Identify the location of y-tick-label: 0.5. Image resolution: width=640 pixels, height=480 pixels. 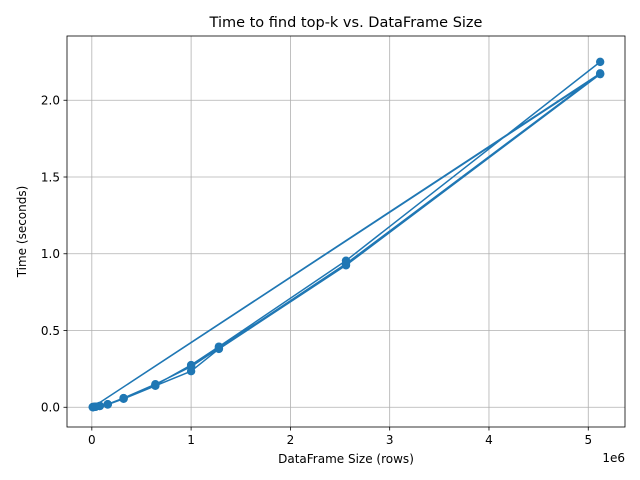
(50, 331).